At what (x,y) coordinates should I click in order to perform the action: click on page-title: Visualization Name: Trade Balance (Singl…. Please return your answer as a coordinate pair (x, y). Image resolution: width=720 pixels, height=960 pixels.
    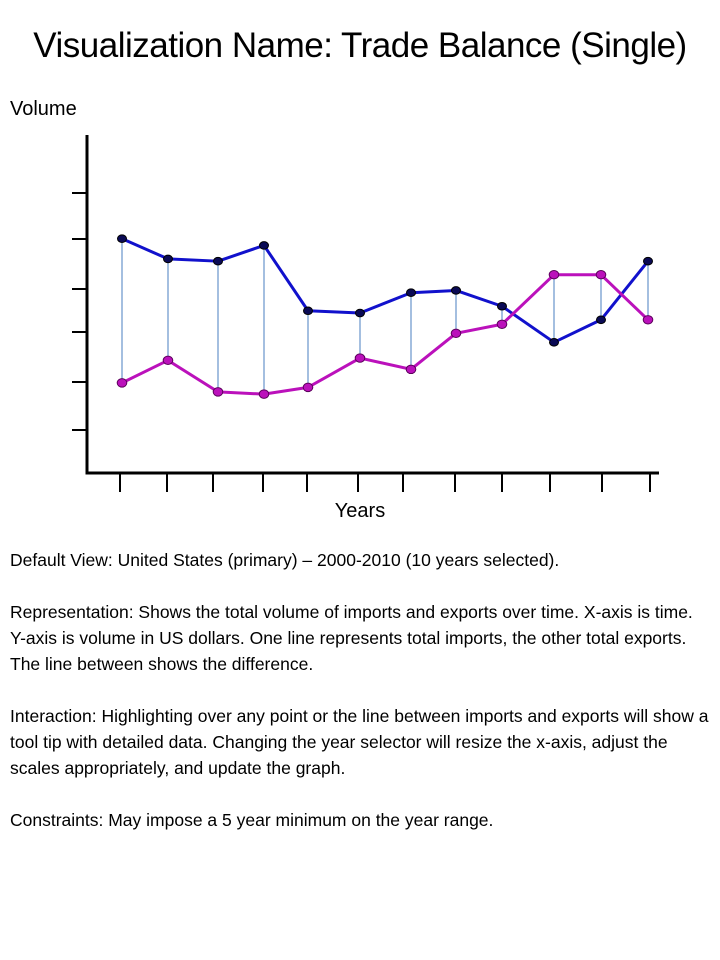
    Looking at the image, I should click on (360, 45).